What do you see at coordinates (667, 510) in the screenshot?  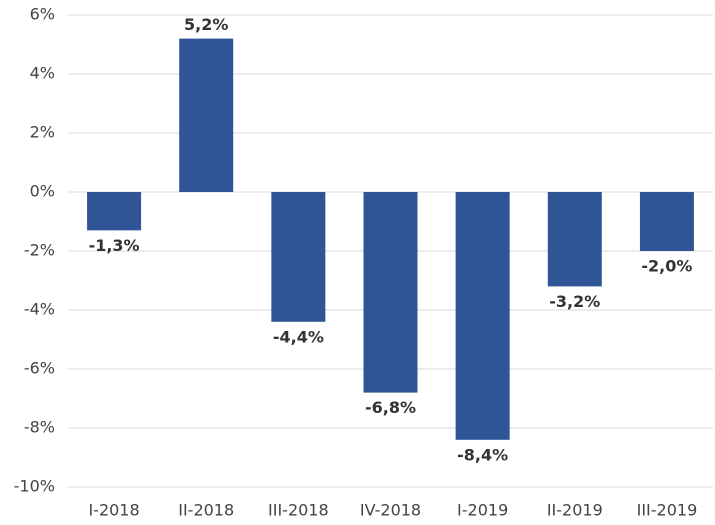 I see `x-tick-label: III-2019` at bounding box center [667, 510].